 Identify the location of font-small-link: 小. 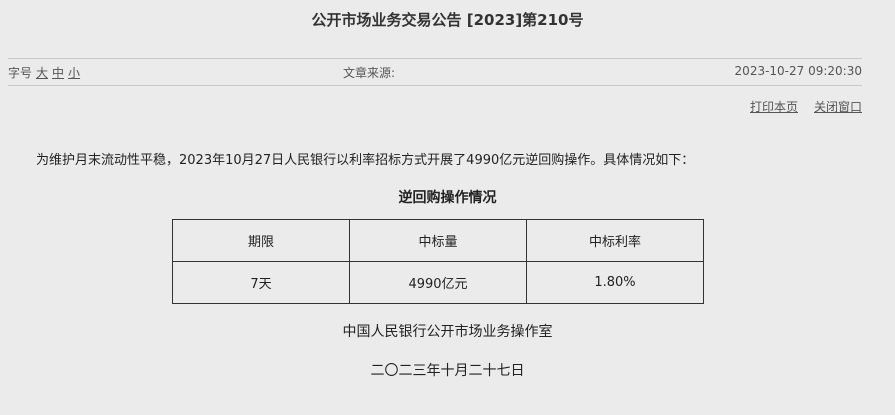
(74, 73).